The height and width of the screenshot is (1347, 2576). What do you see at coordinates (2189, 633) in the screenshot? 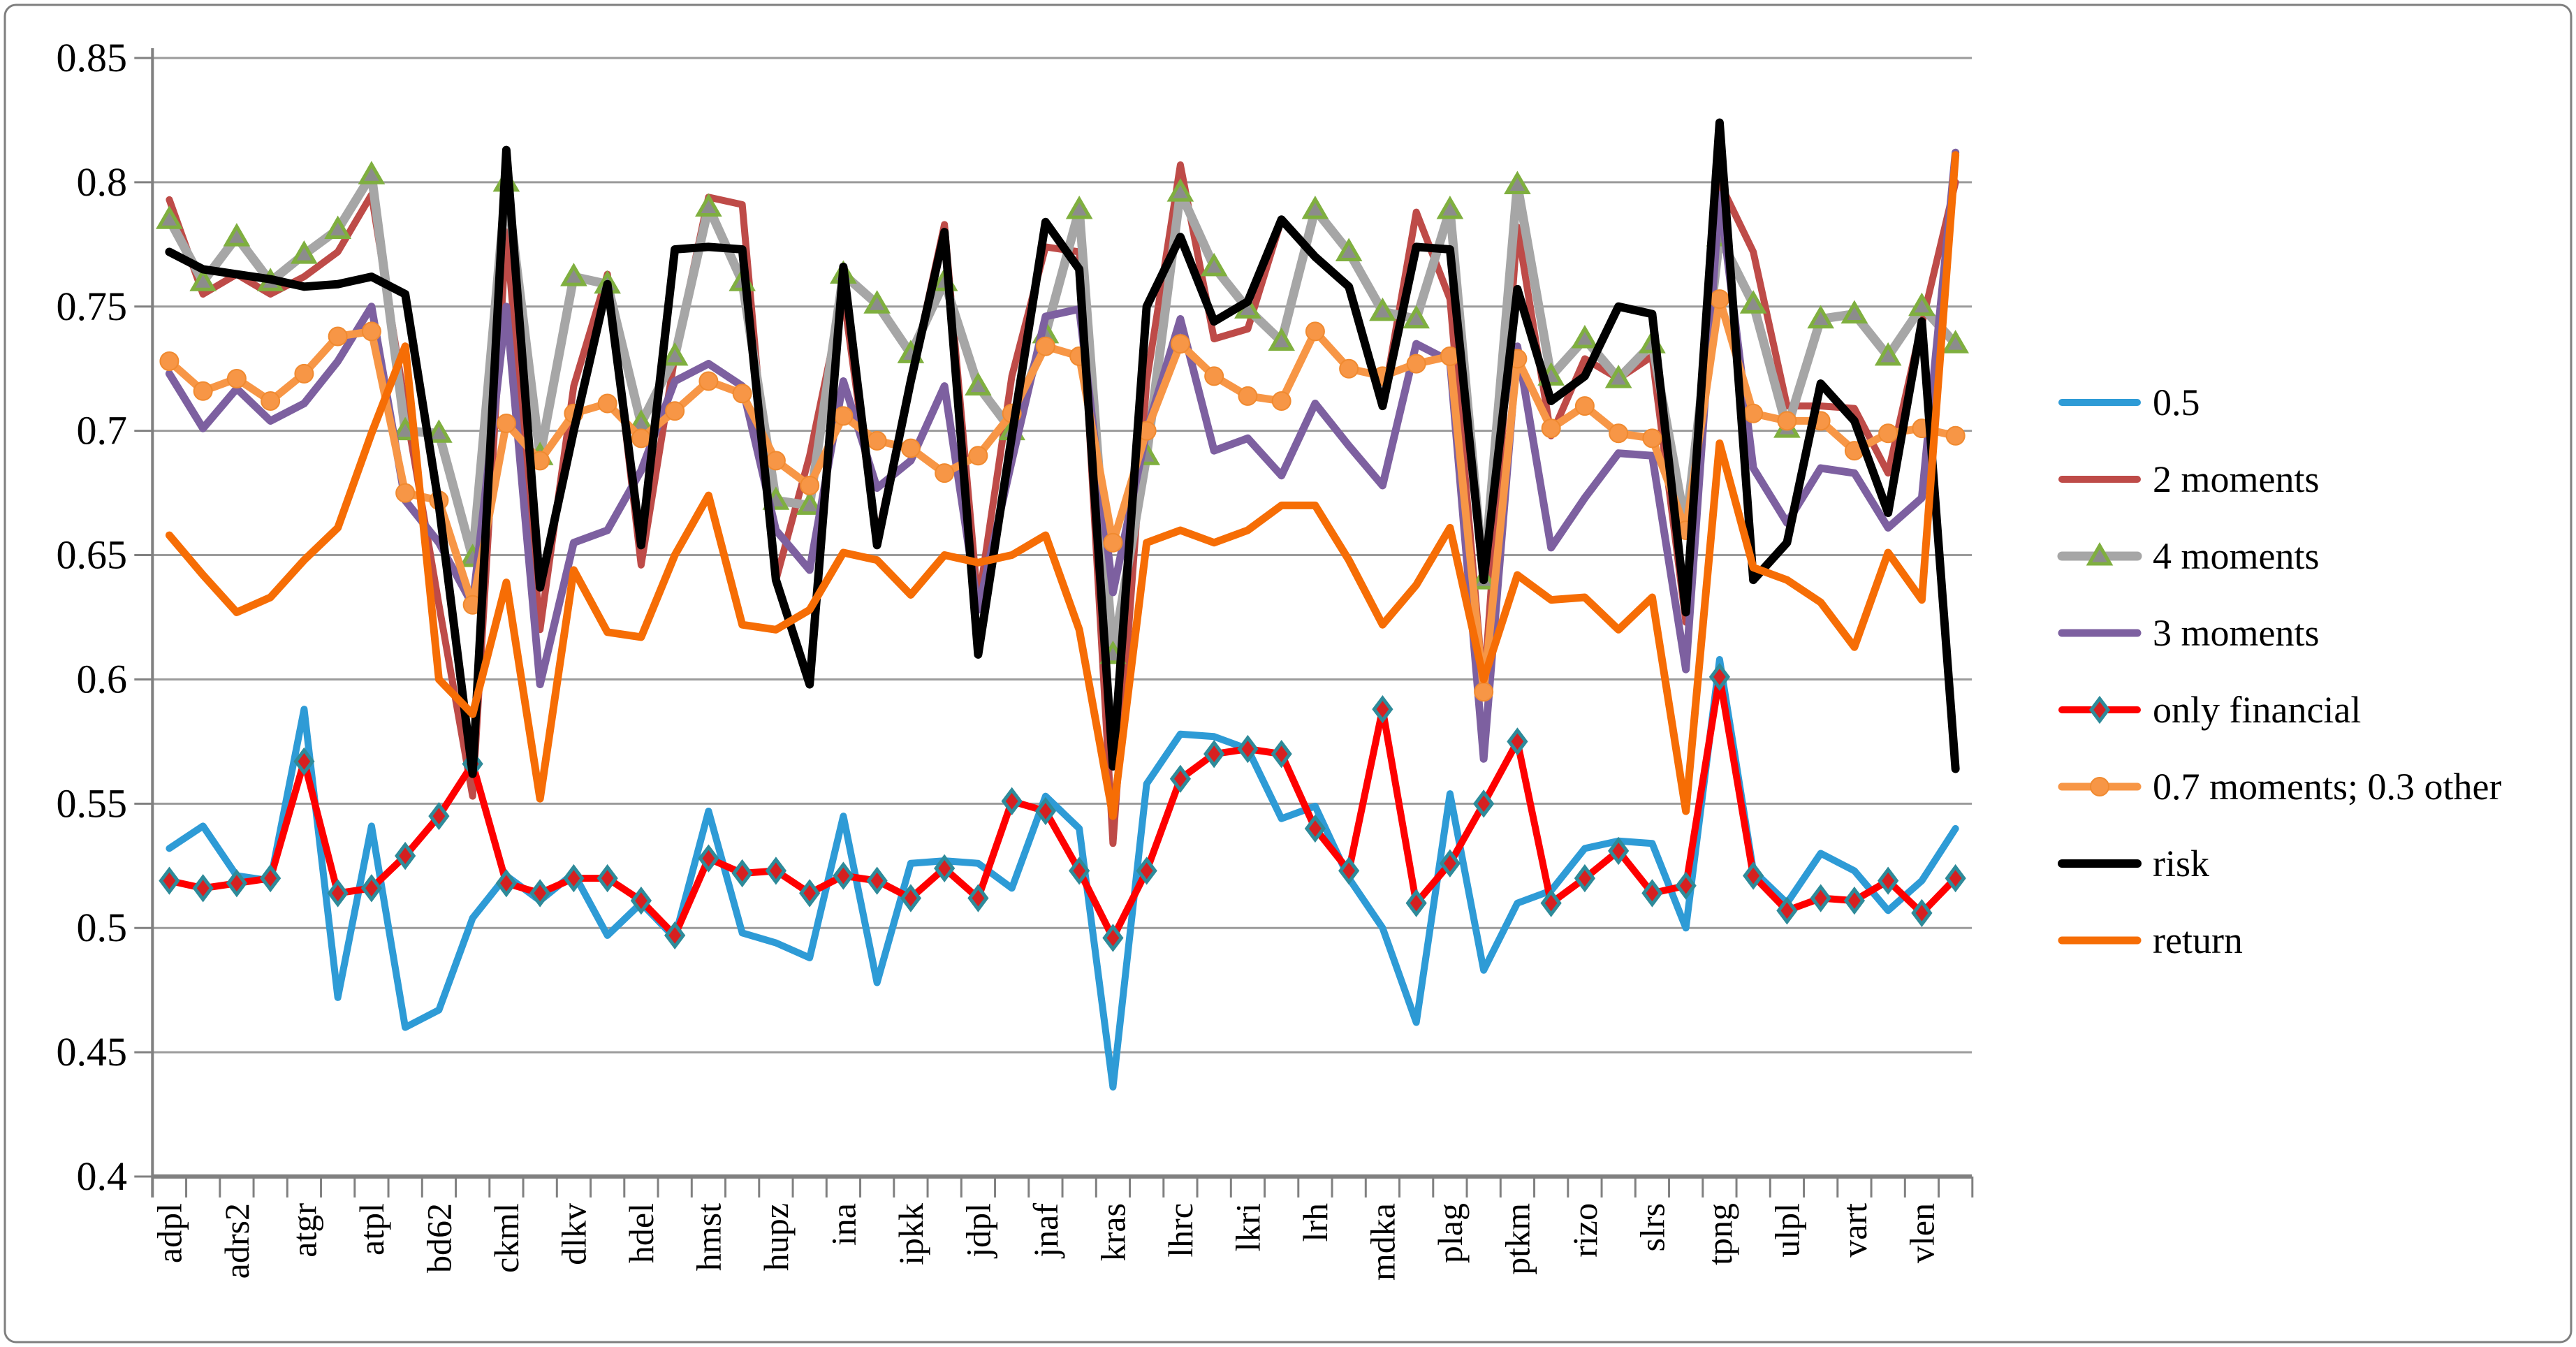
I see `legend-item-3-moments: 3 moments` at bounding box center [2189, 633].